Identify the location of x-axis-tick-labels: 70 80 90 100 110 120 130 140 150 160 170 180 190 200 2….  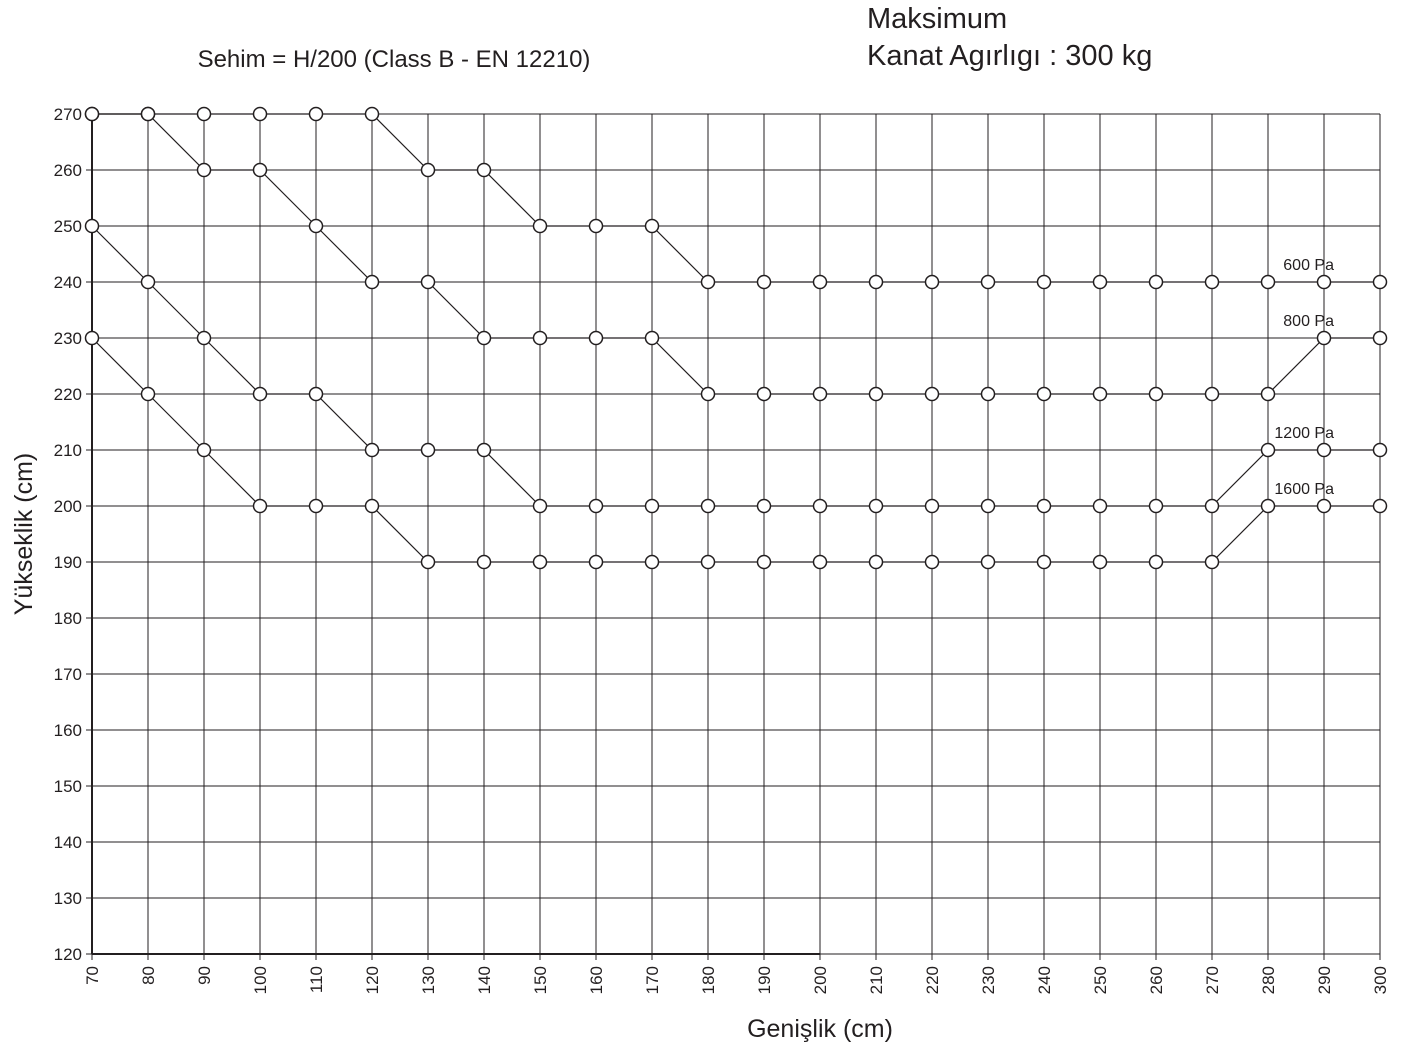
(736, 980).